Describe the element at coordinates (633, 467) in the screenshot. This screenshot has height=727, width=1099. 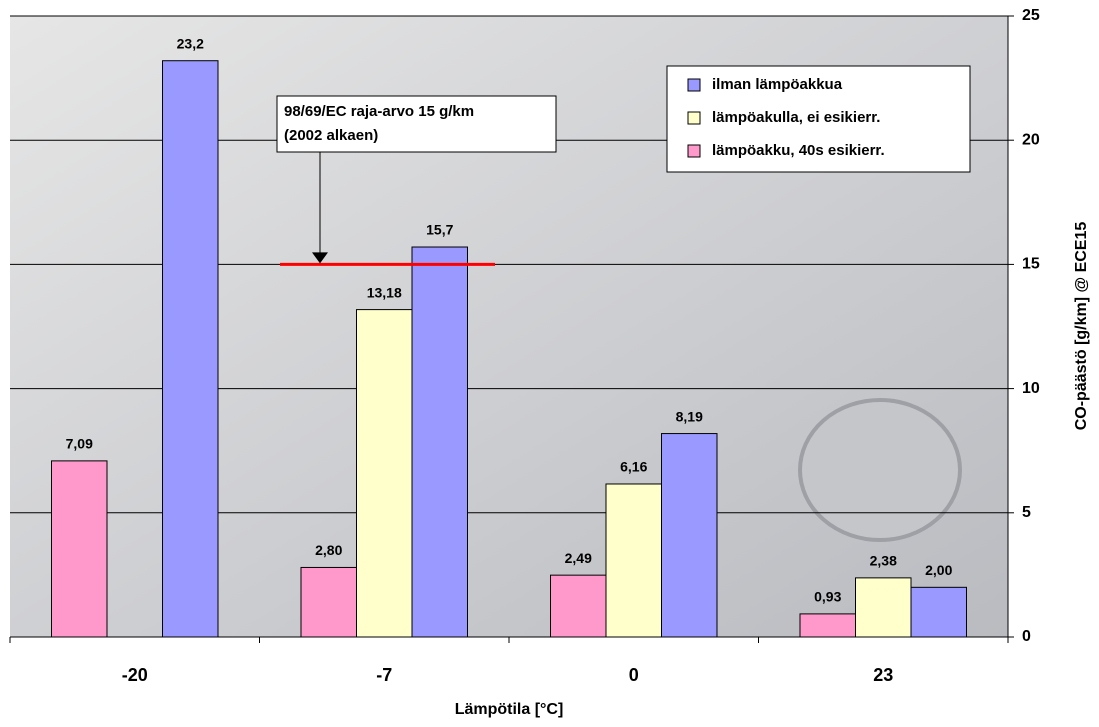
I see `value-label: 6,16` at that location.